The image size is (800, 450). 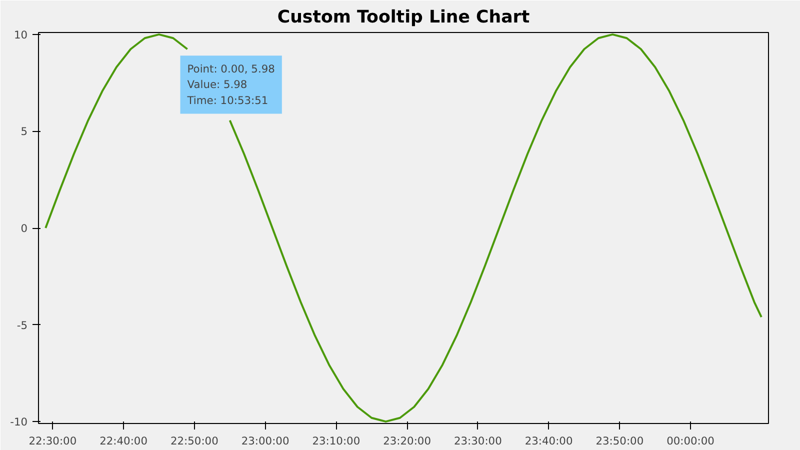 What do you see at coordinates (478, 441) in the screenshot?
I see `x-tick-label: 23:30:00` at bounding box center [478, 441].